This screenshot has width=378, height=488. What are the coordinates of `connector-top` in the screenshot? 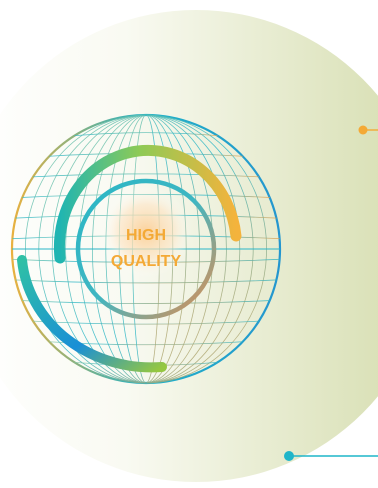 It's located at (368, 130).